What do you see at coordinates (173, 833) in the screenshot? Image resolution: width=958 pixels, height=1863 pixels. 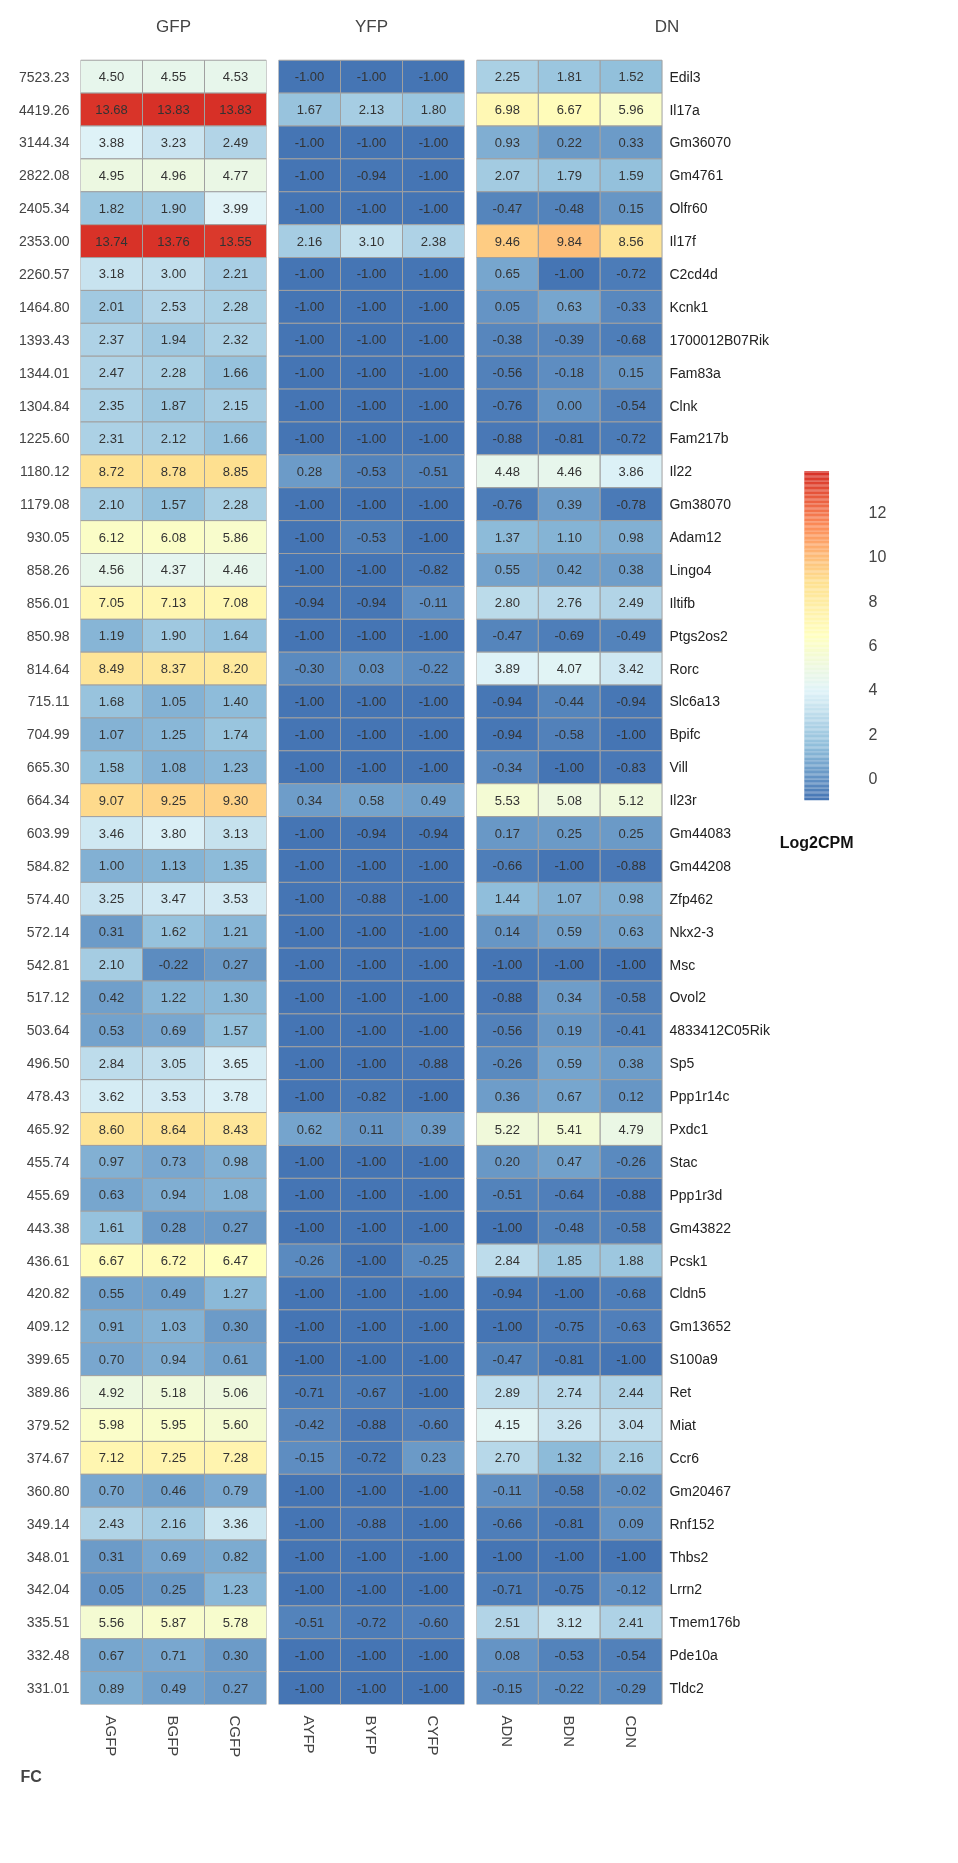 I see `data-label: 3.80` at bounding box center [173, 833].